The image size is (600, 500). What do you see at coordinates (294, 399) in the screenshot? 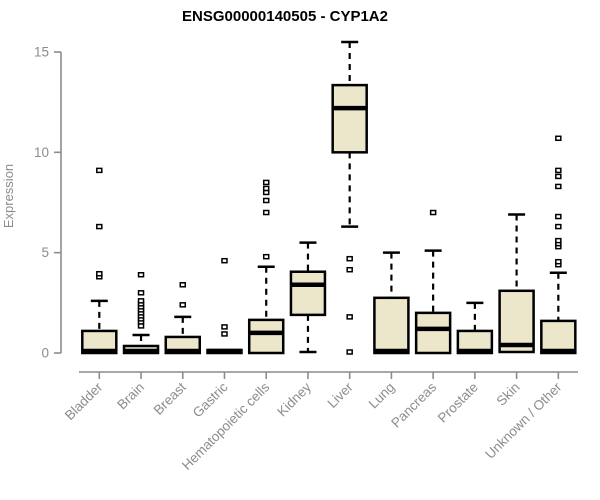
I see `x-label-kidney: Kidney` at bounding box center [294, 399].